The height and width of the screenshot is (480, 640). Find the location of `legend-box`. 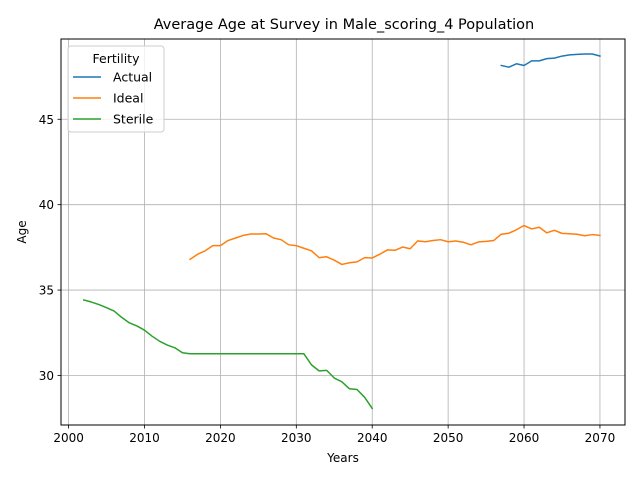

legend-box is located at coordinates (116, 89).